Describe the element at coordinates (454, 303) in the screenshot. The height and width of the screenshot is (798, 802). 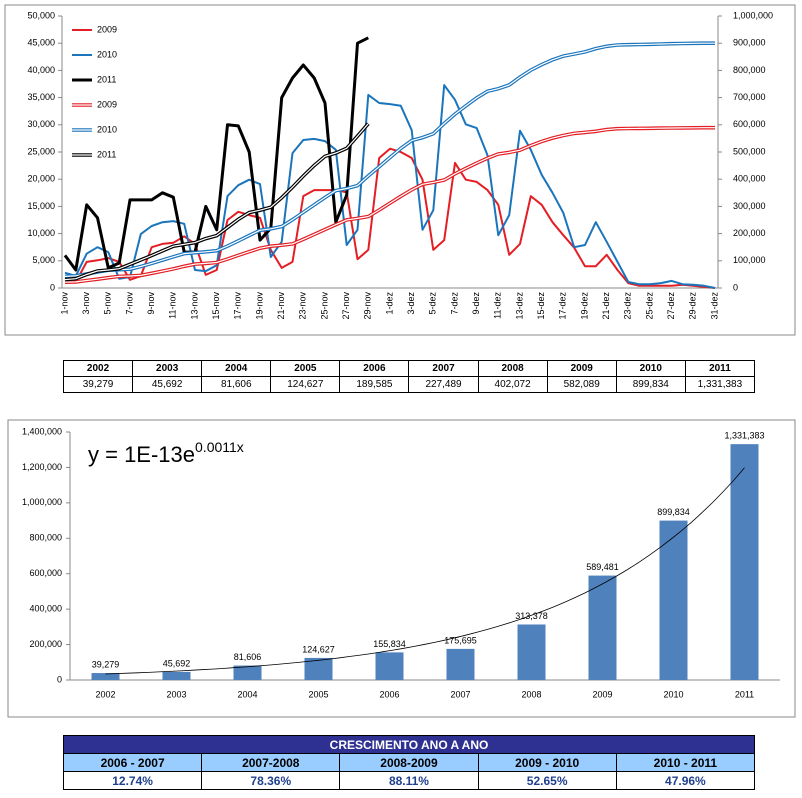
I see `x-tick-label: 7-dez` at that location.